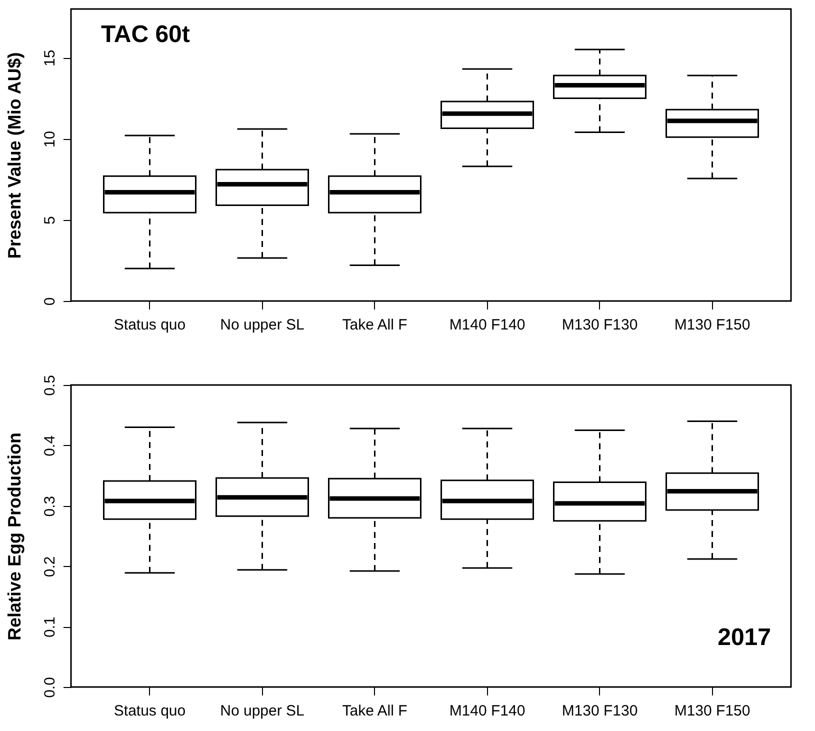 The image size is (815, 731). I want to click on y-tick-label: 0, so click(50, 301).